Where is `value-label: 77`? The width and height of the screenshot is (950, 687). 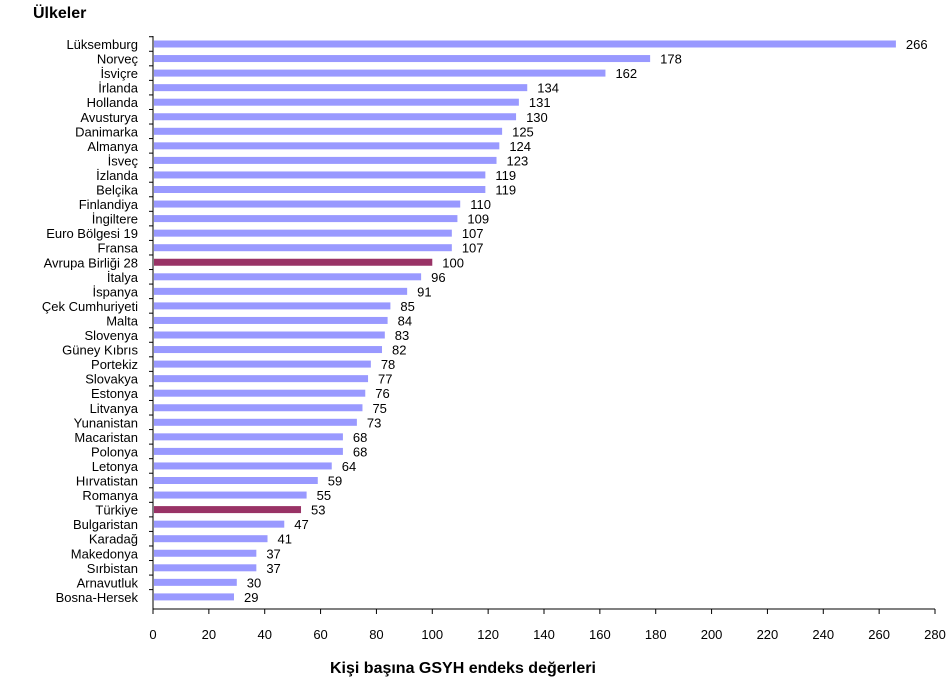
value-label: 77 is located at coordinates (385, 379).